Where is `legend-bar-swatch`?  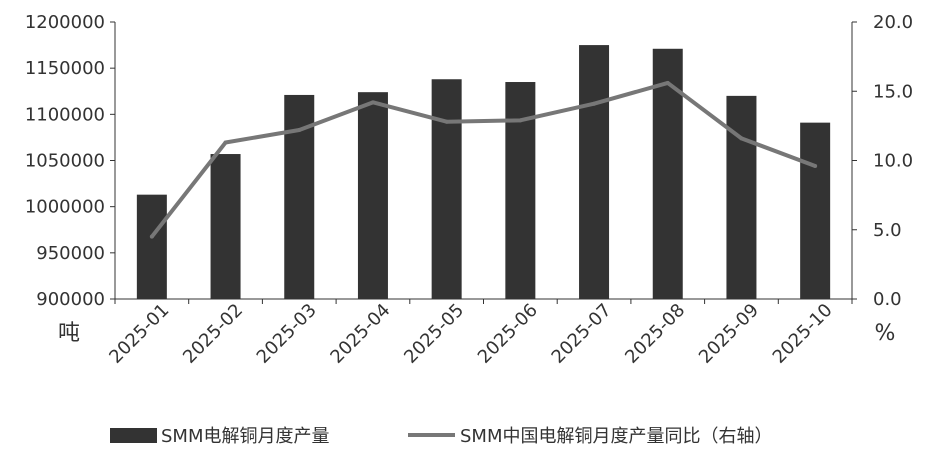
legend-bar-swatch is located at coordinates (133, 435).